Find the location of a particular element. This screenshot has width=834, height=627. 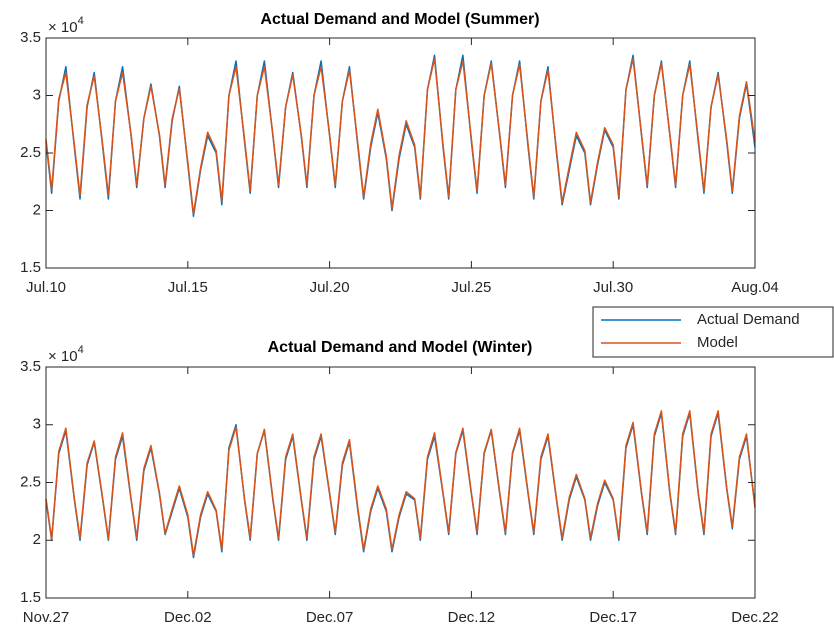

x-tick-label: Dec.17 is located at coordinates (613, 617).